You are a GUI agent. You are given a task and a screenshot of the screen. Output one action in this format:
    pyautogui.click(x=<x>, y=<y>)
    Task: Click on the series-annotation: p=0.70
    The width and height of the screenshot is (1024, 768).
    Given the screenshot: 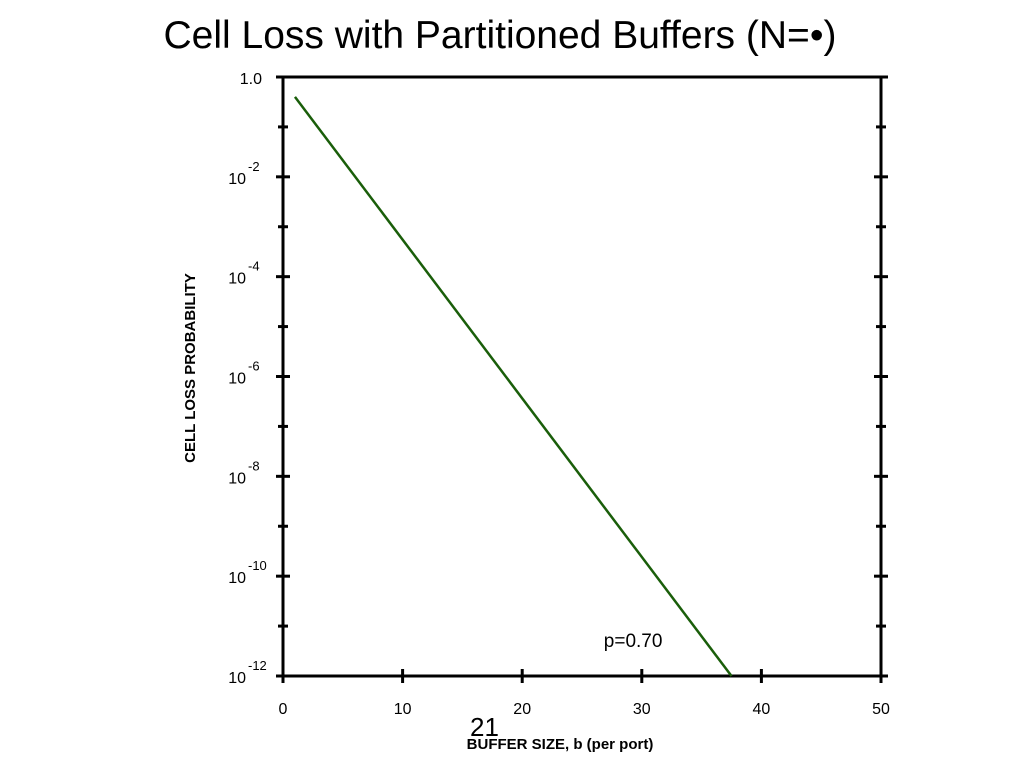 What is the action you would take?
    pyautogui.click(x=633, y=641)
    